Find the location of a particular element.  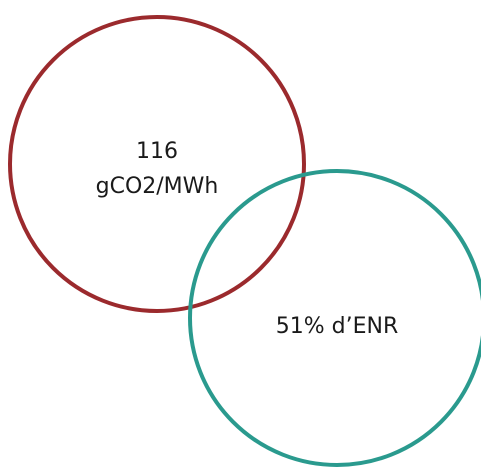

carbon-value-label: 116 is located at coordinates (157, 151).